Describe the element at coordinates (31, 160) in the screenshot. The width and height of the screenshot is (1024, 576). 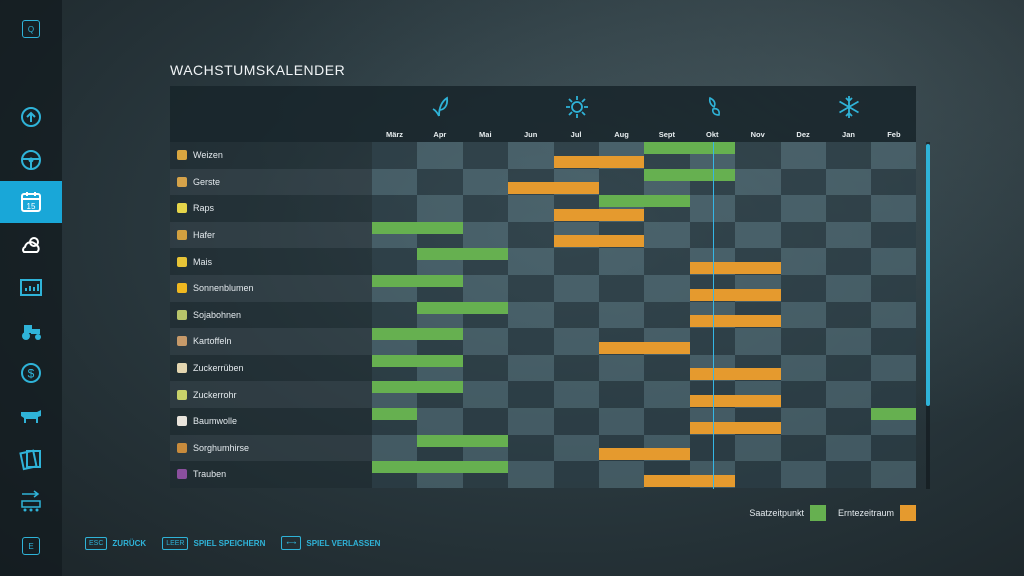
I see `steering-wheel-icon` at that location.